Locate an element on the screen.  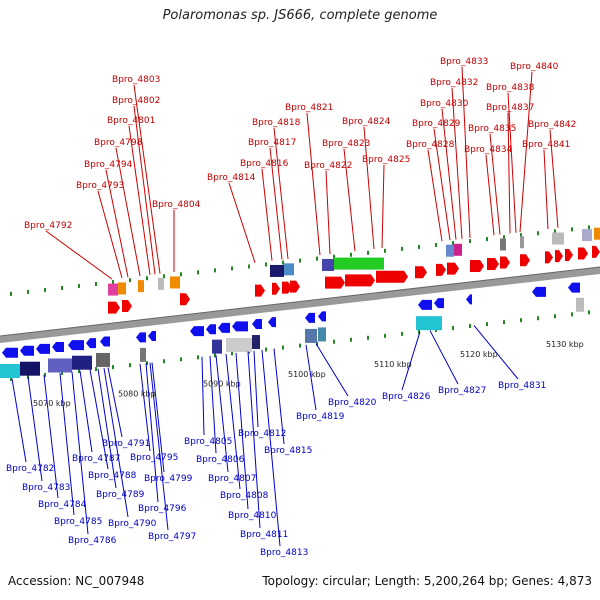
reverse-gene-label: Bpro_4791 is located at coordinates (126, 444).